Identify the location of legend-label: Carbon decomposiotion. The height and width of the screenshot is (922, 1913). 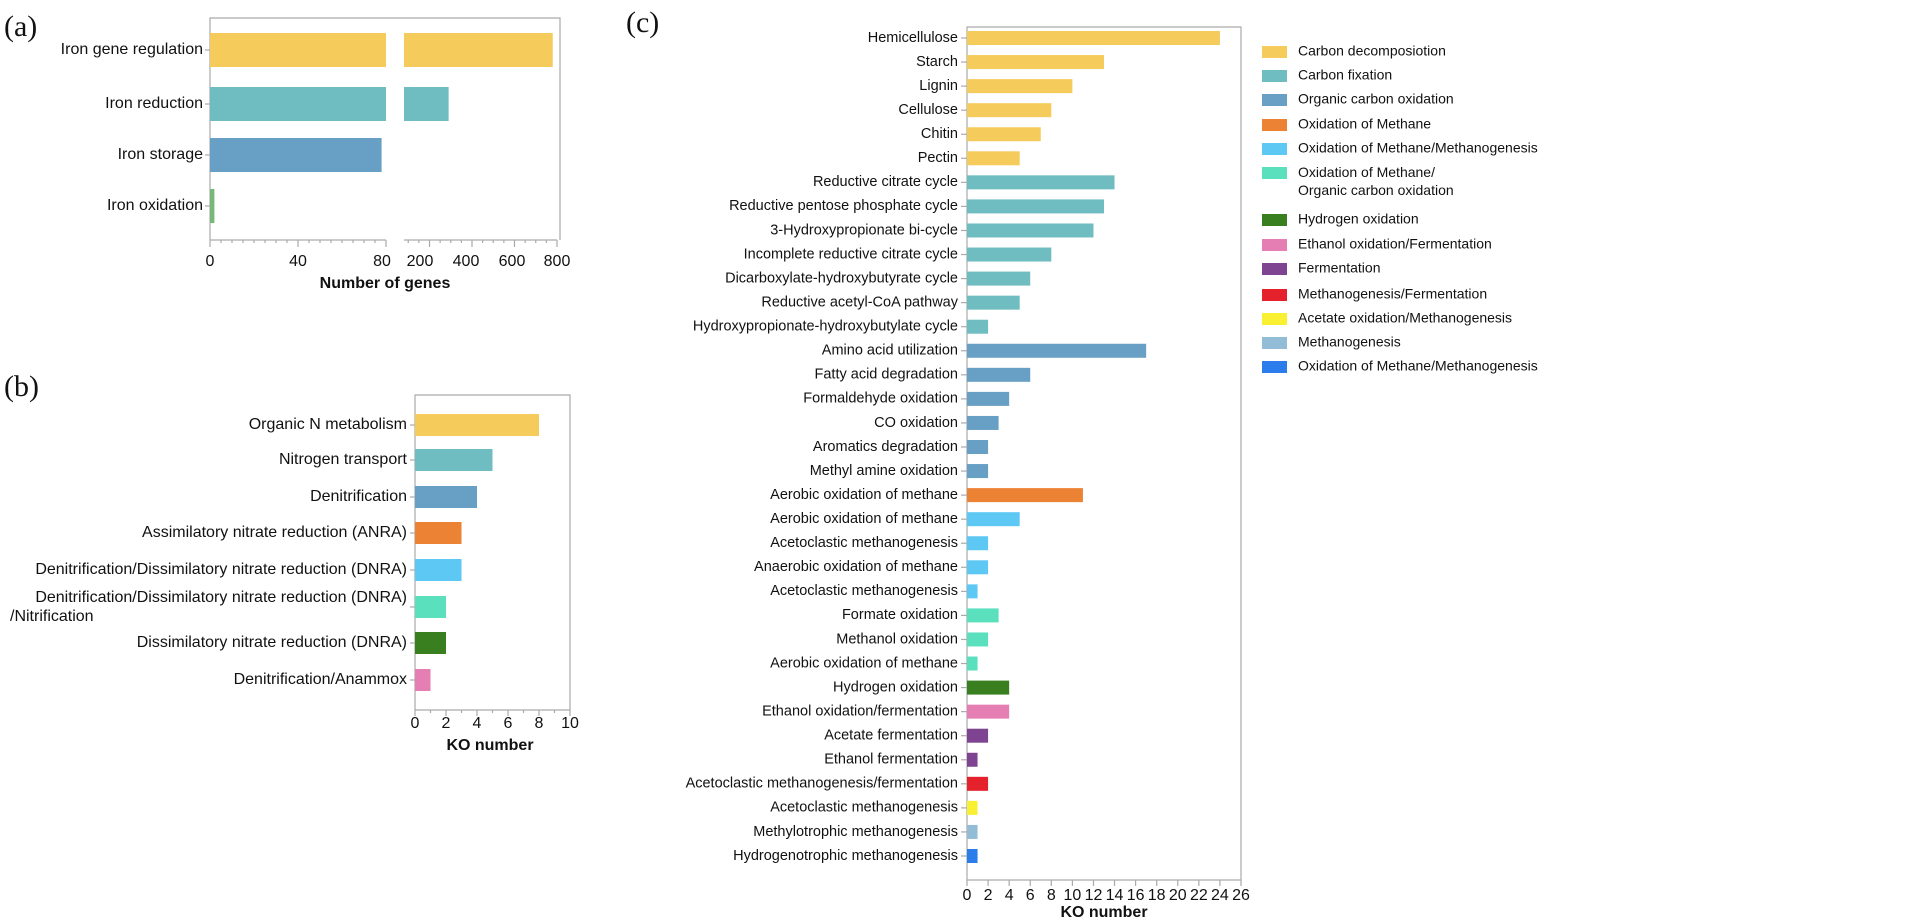
(1372, 51).